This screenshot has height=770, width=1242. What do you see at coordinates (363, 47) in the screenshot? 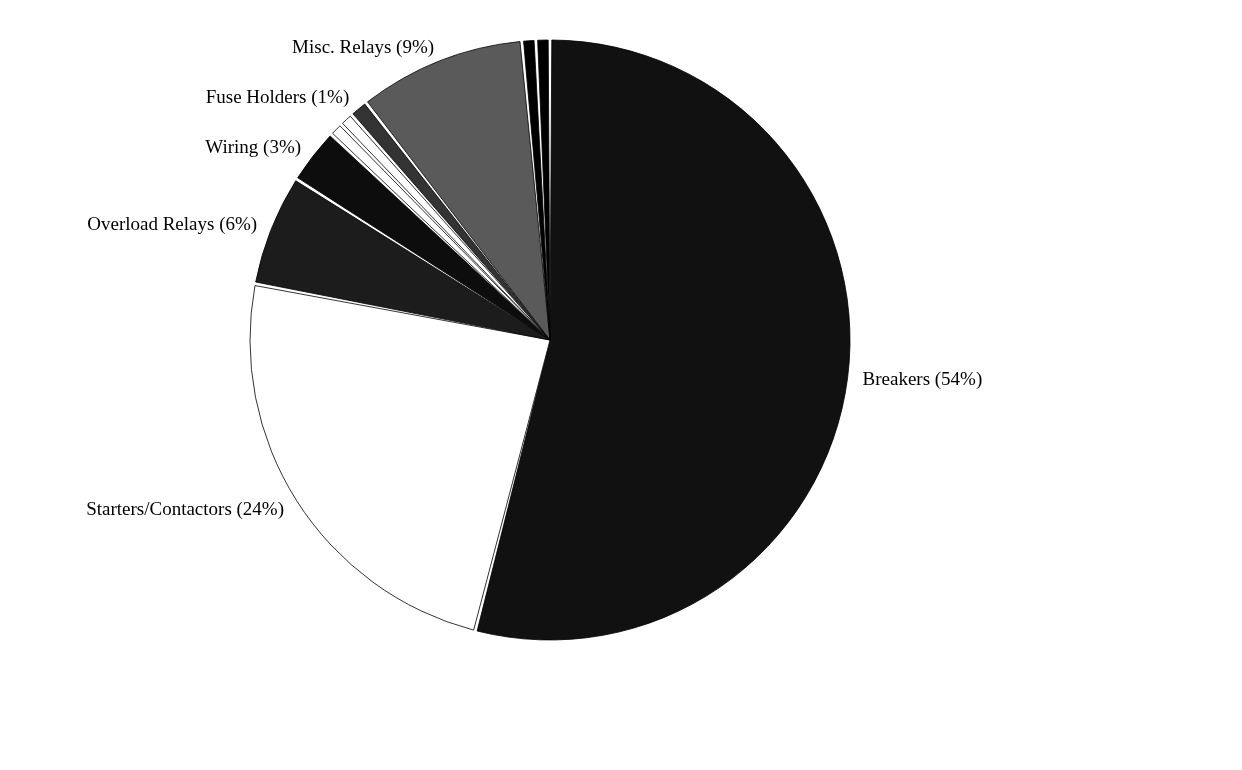
I see `slice-label: Misc. Relays (9%)` at bounding box center [363, 47].